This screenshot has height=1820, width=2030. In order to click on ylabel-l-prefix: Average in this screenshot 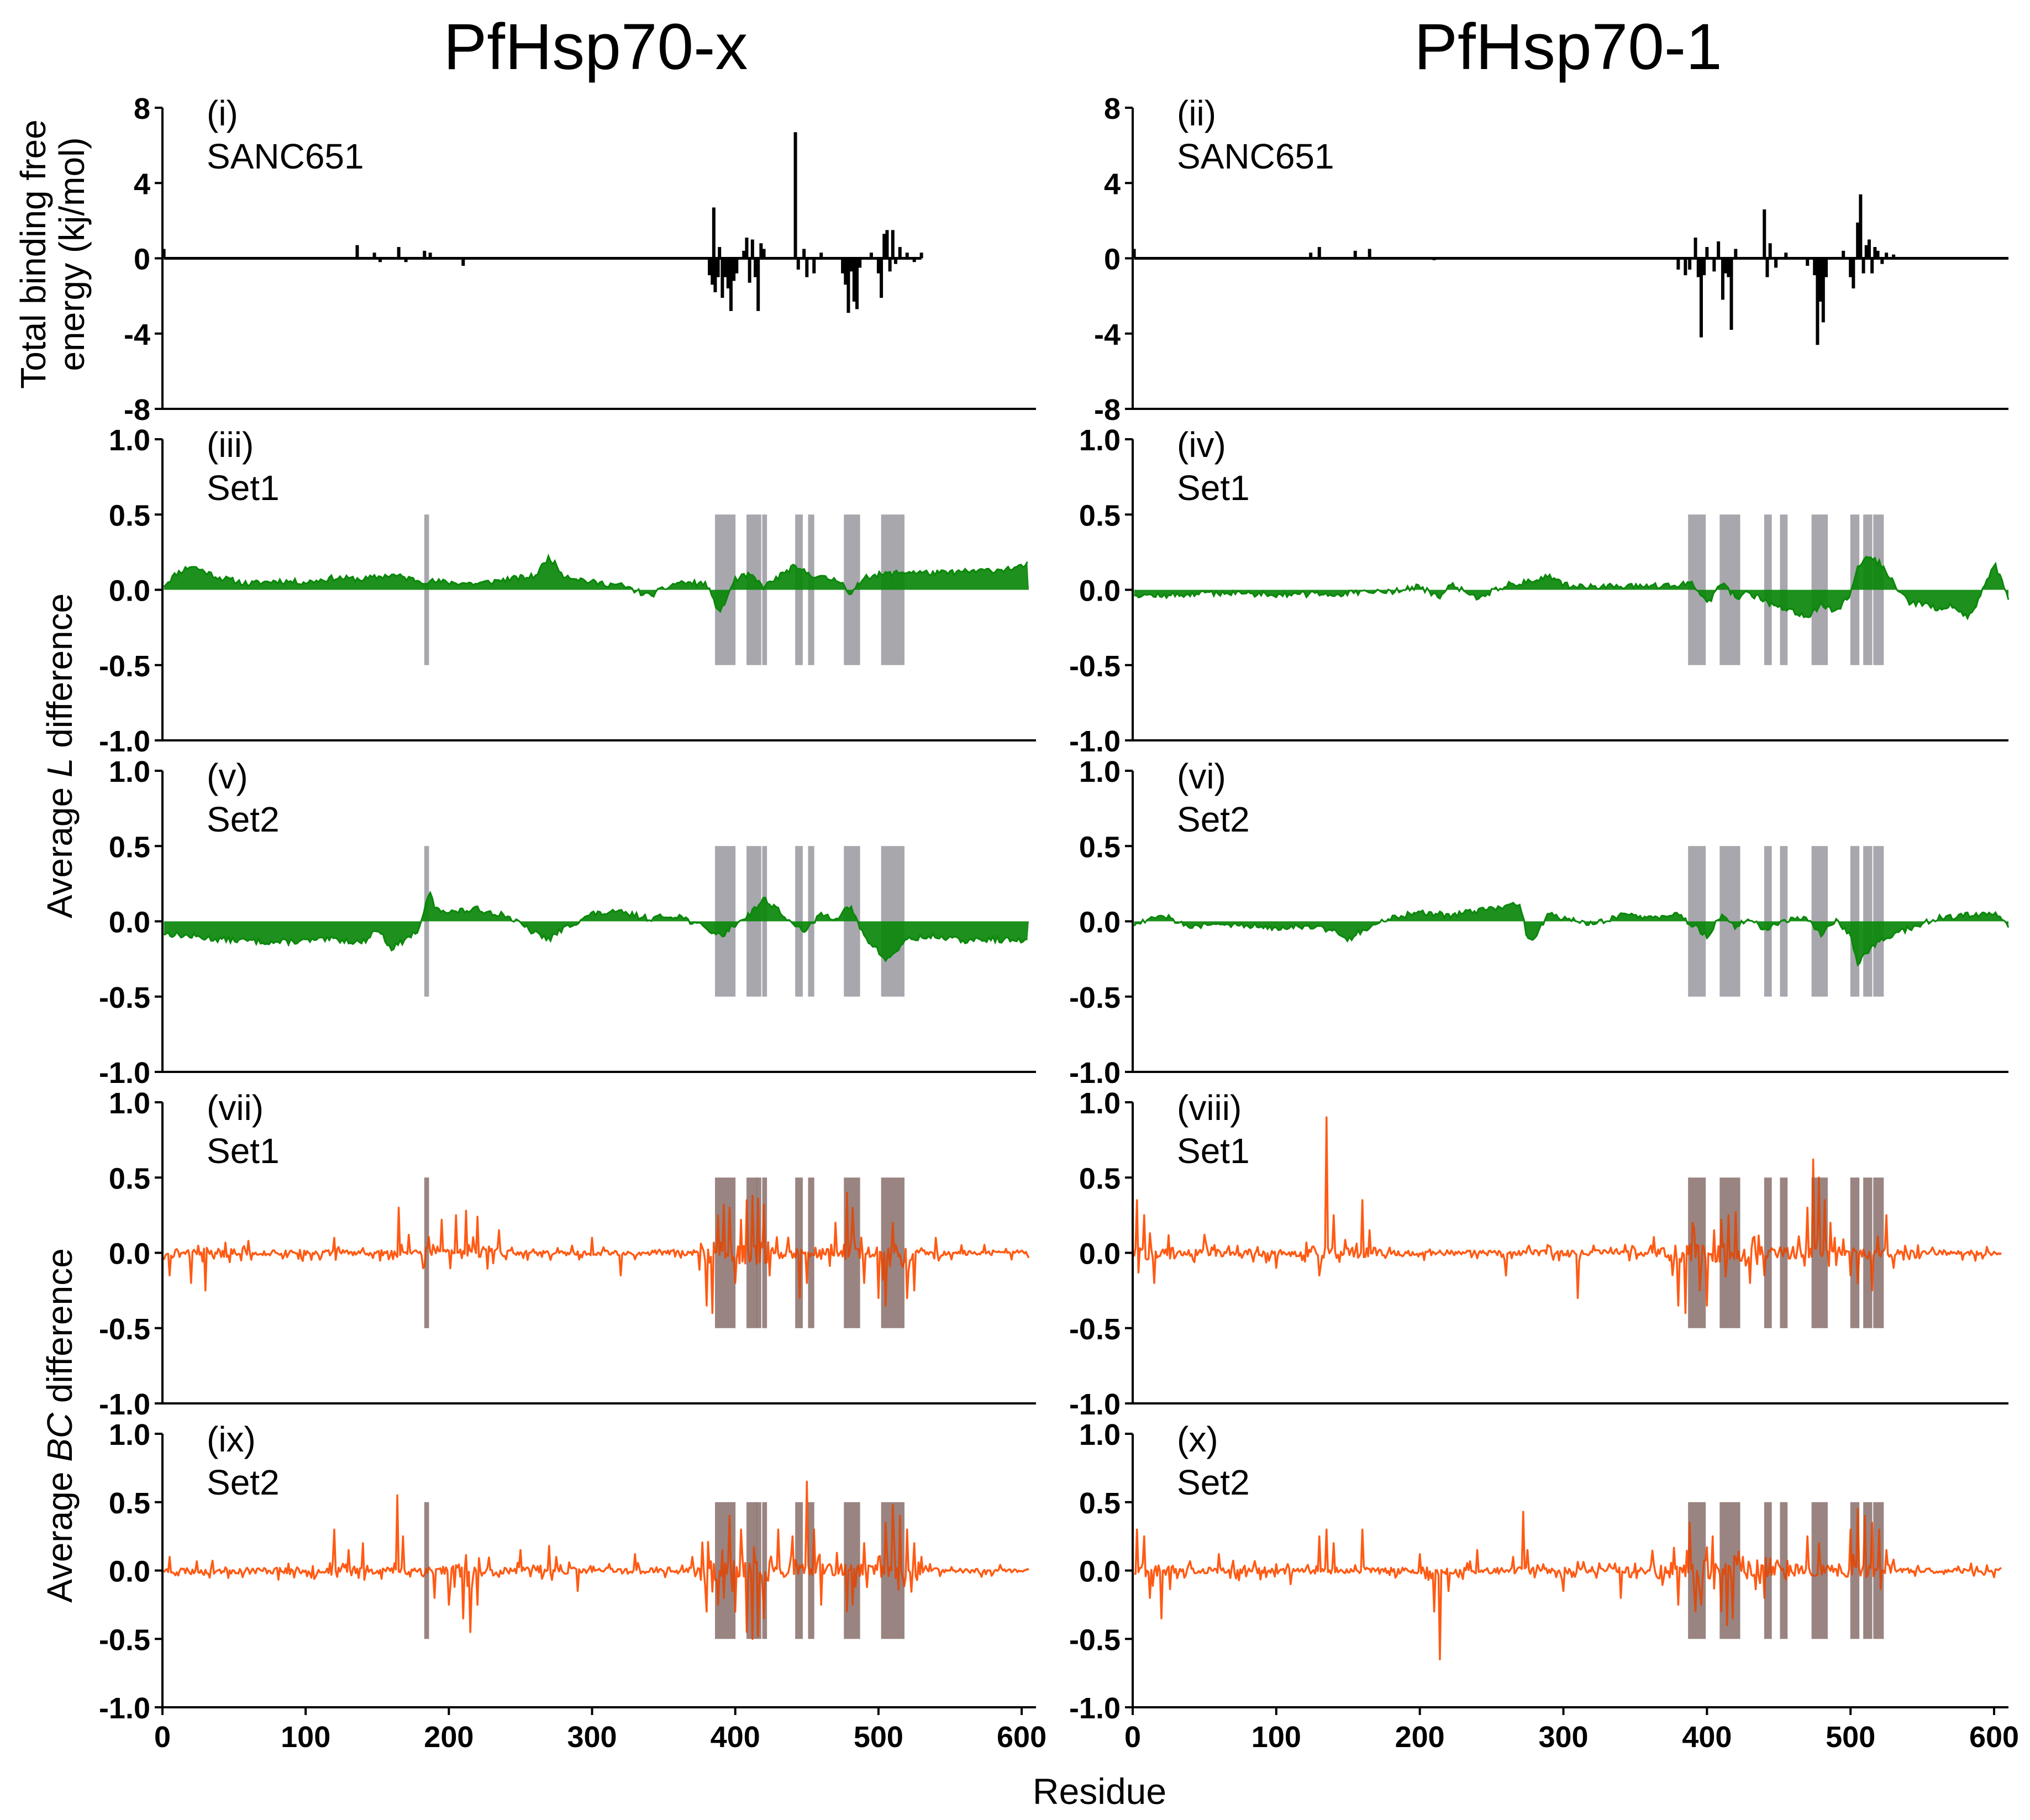, I will do `click(60, 847)`.